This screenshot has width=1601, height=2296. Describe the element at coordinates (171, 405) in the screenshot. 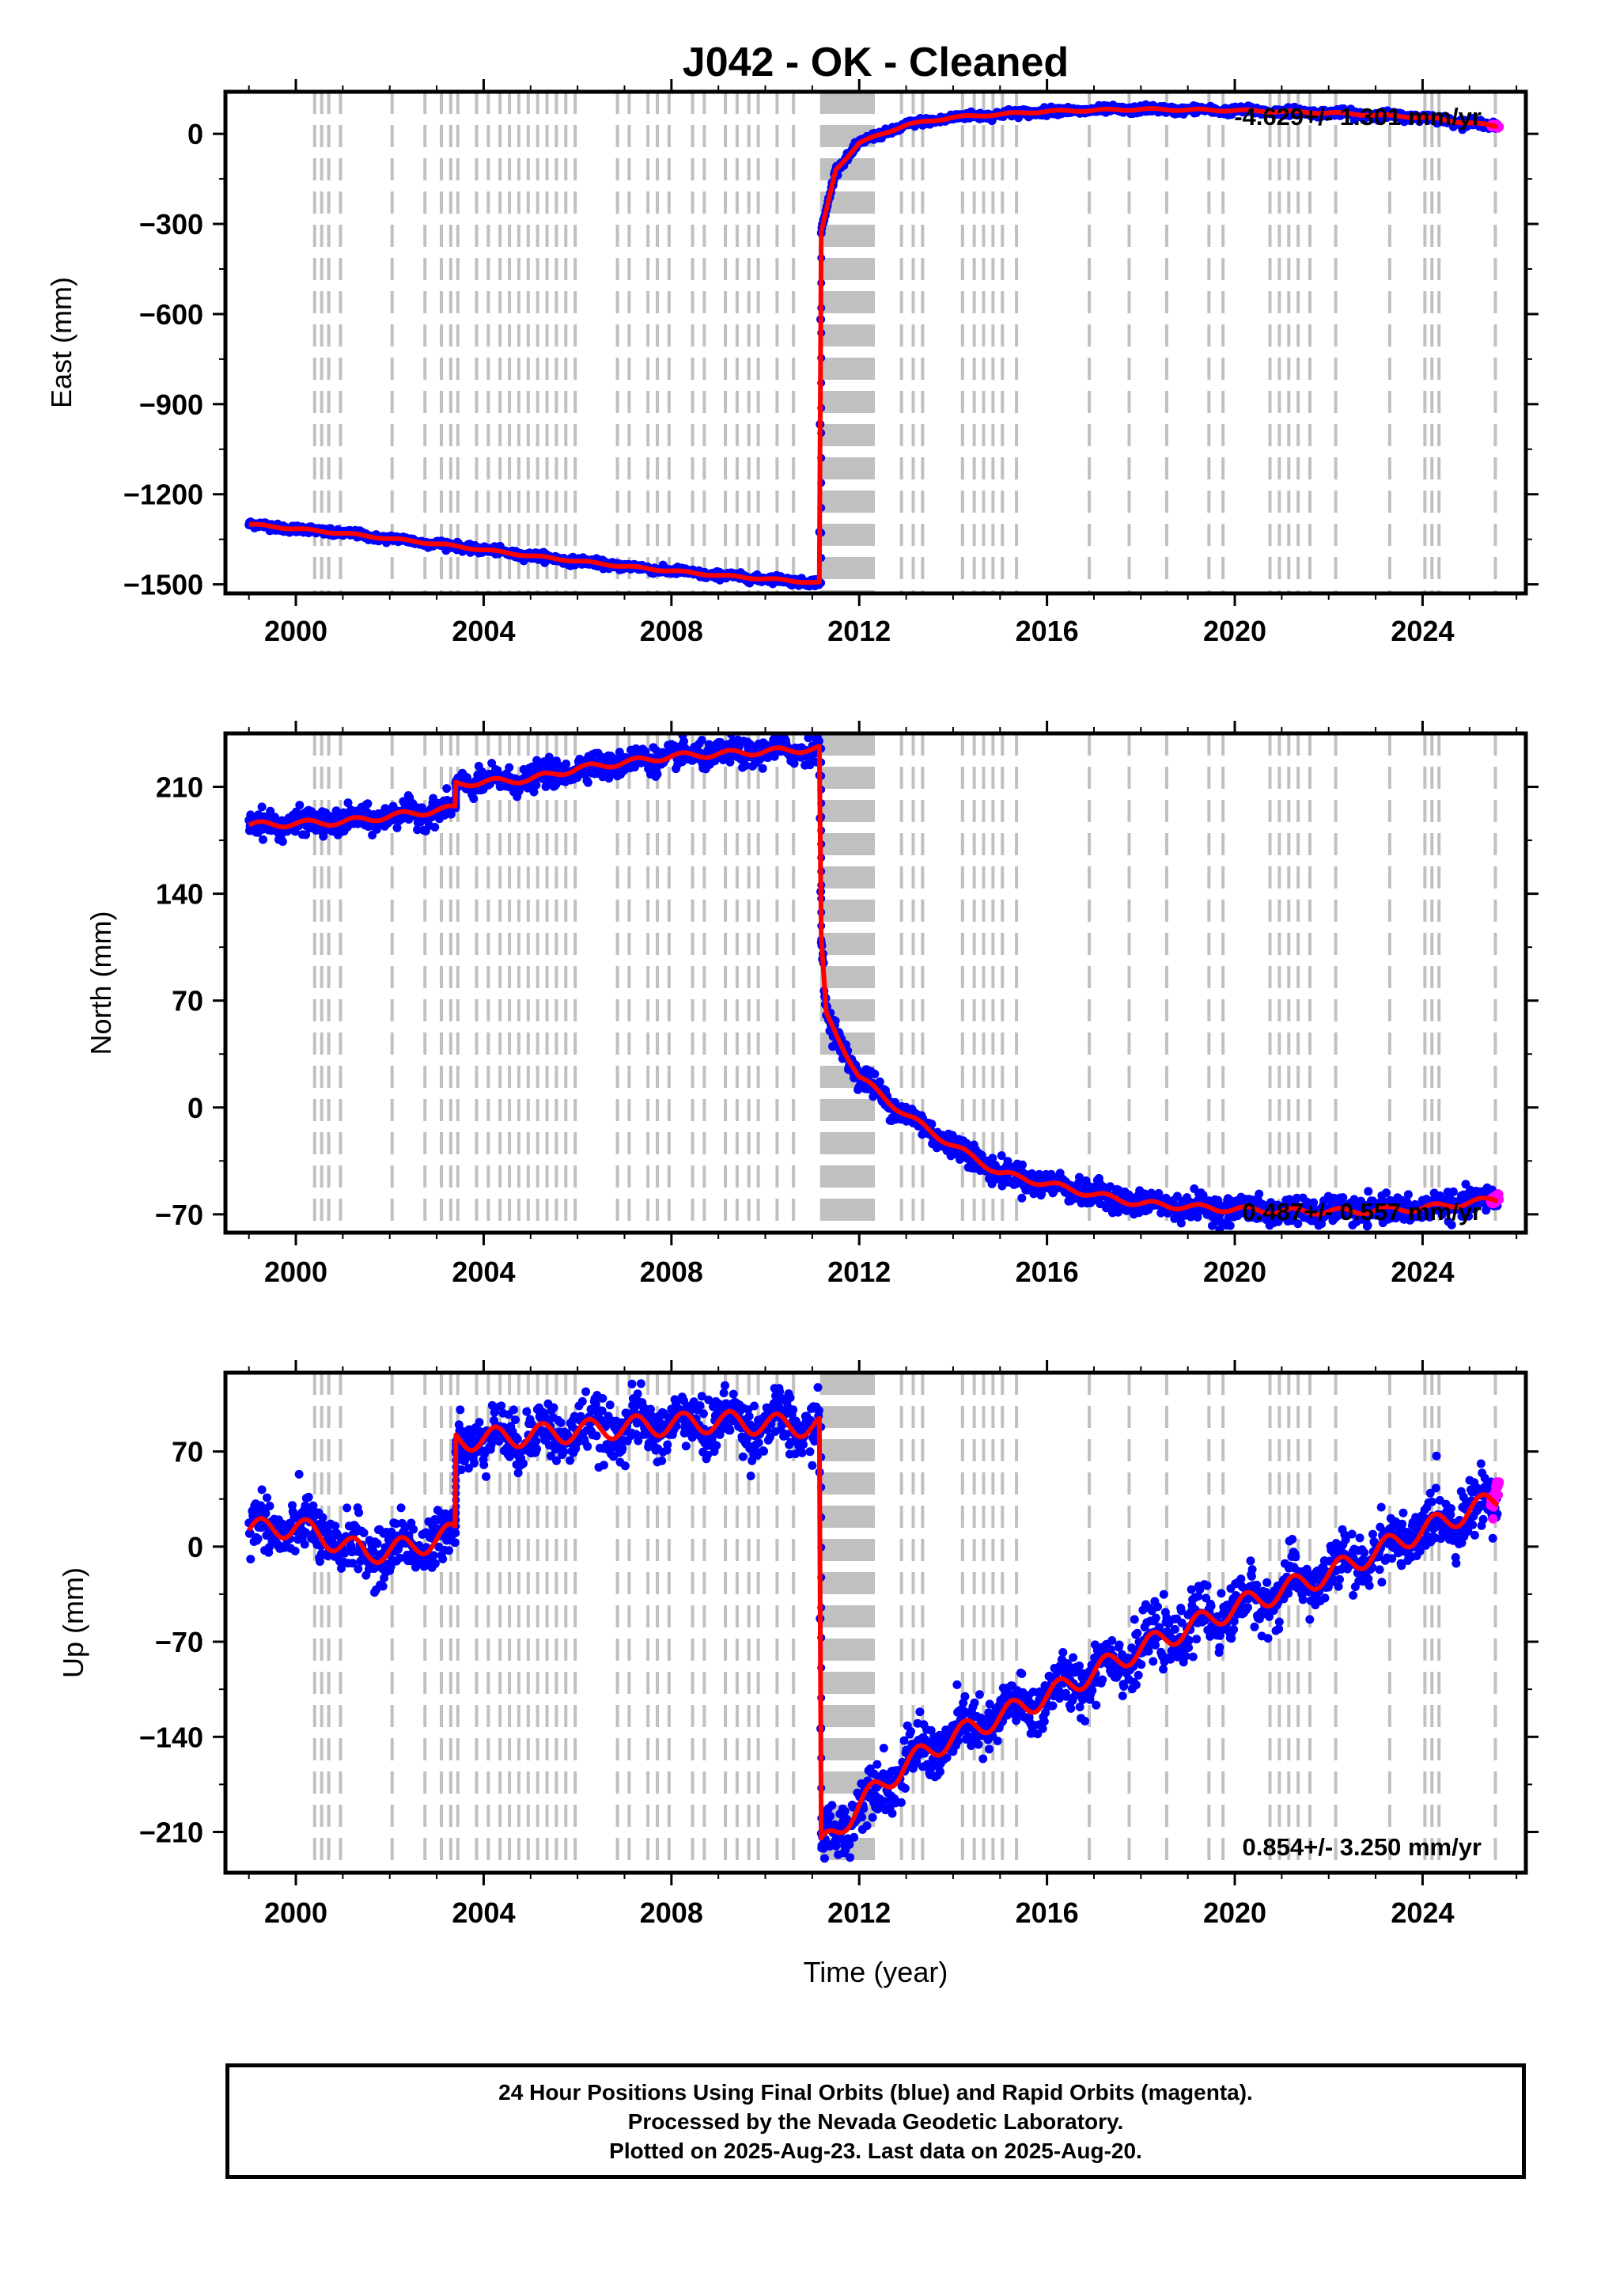

I see `y-tick-label: −900` at that location.